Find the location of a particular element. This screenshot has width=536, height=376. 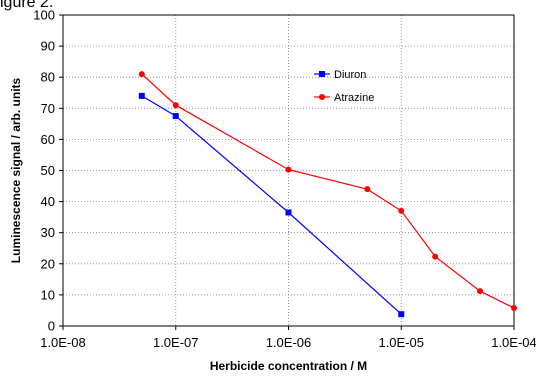

figure-label: igure 2. is located at coordinates (27, 5).